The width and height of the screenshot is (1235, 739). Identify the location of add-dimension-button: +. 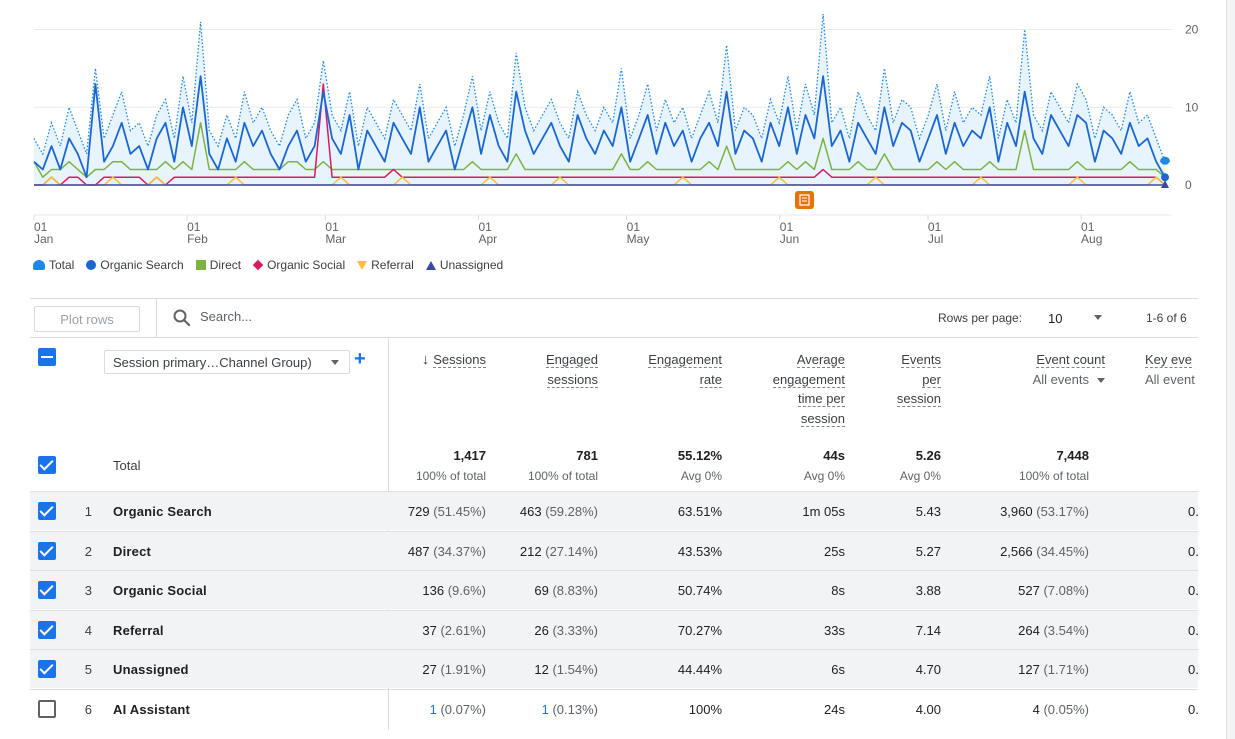
(360, 359).